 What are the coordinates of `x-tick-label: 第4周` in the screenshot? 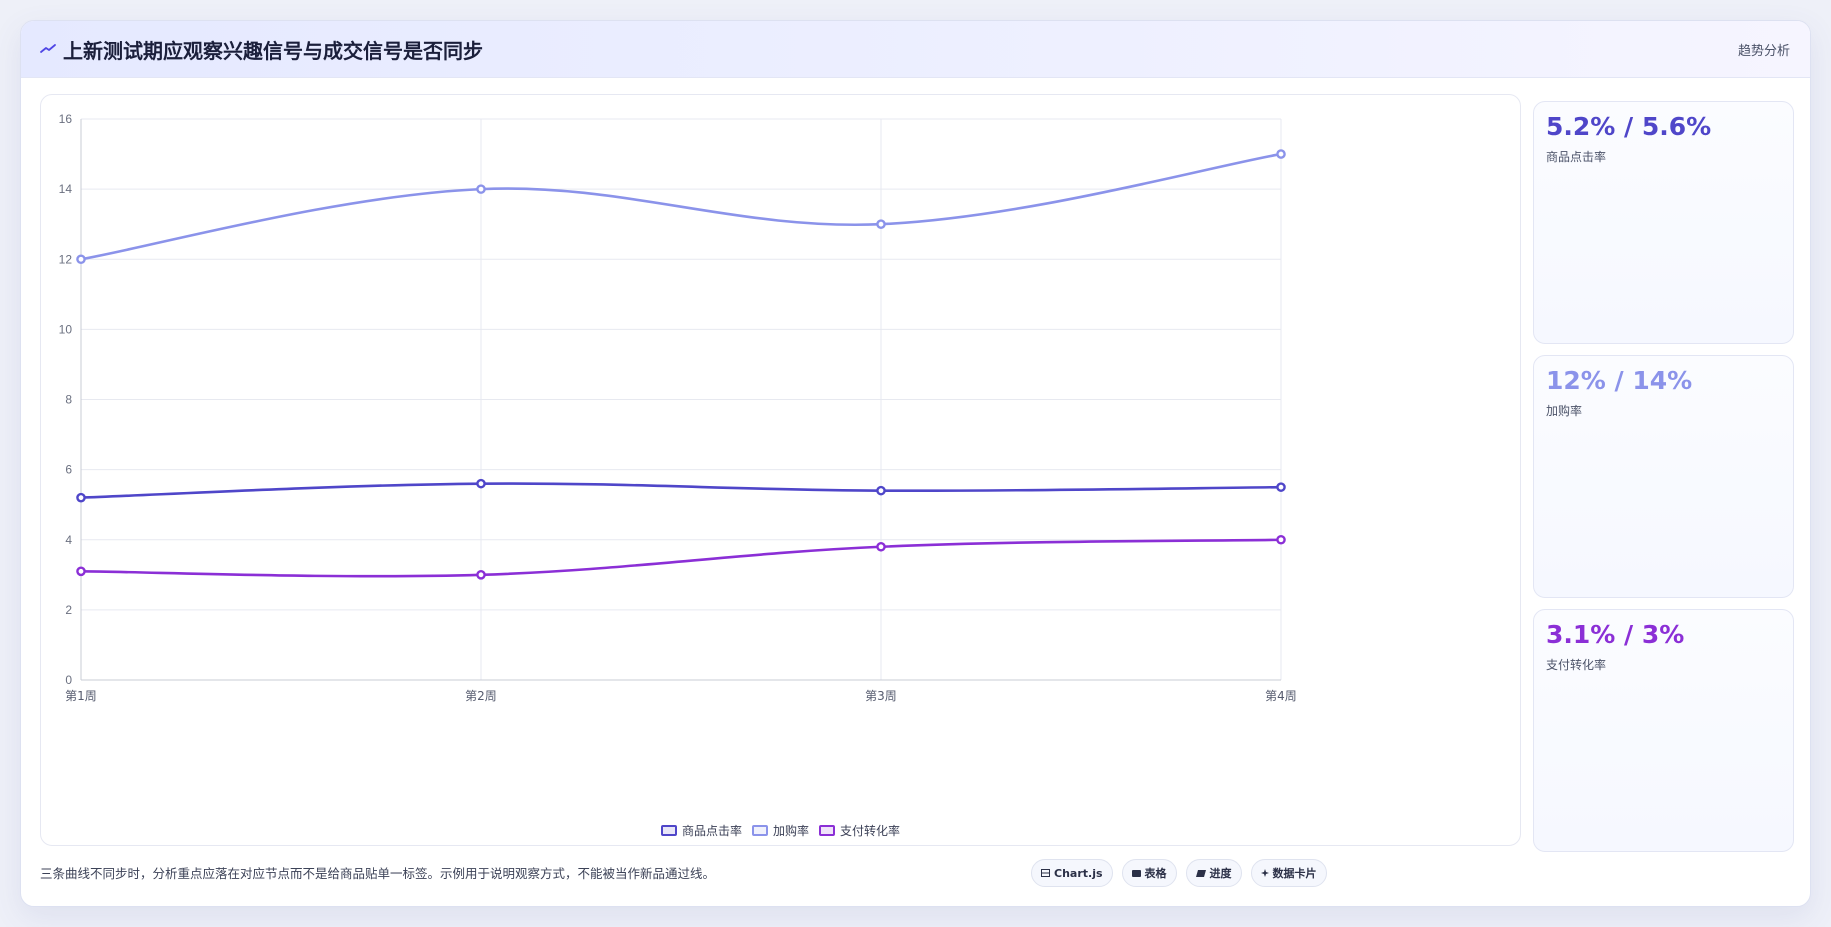 It's located at (1281, 696).